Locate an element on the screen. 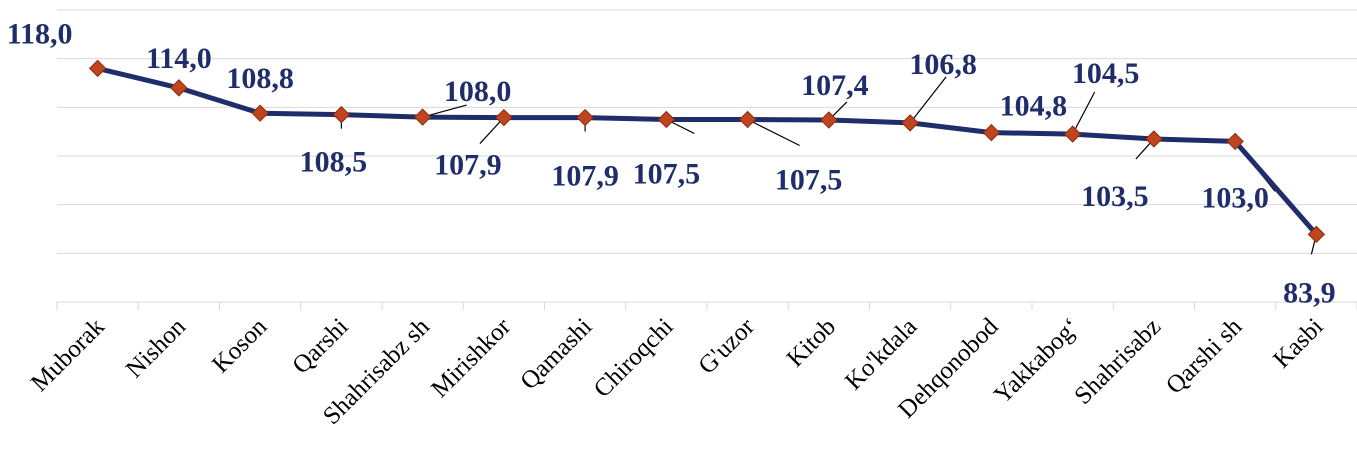 The height and width of the screenshot is (463, 1357). x-axis-category-label: Yakkabog‘ is located at coordinates (1037, 361).